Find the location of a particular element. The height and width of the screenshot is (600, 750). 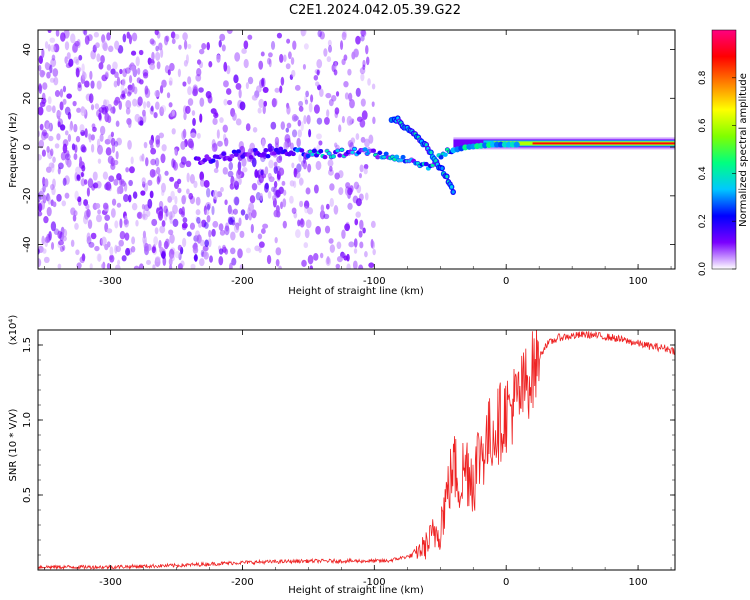

band-lead-blob is located at coordinates (516, 144).